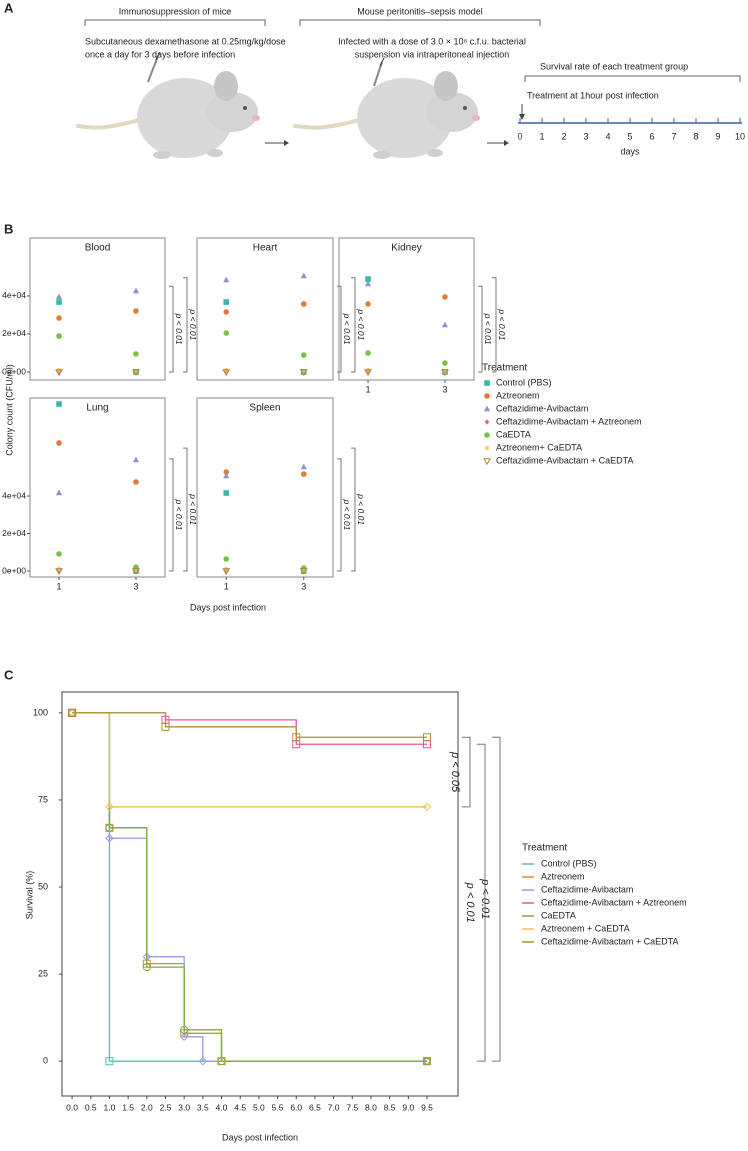 The image size is (748, 1151). Describe the element at coordinates (371, 1107) in the screenshot. I see `x-tick-label: 8.0` at that location.